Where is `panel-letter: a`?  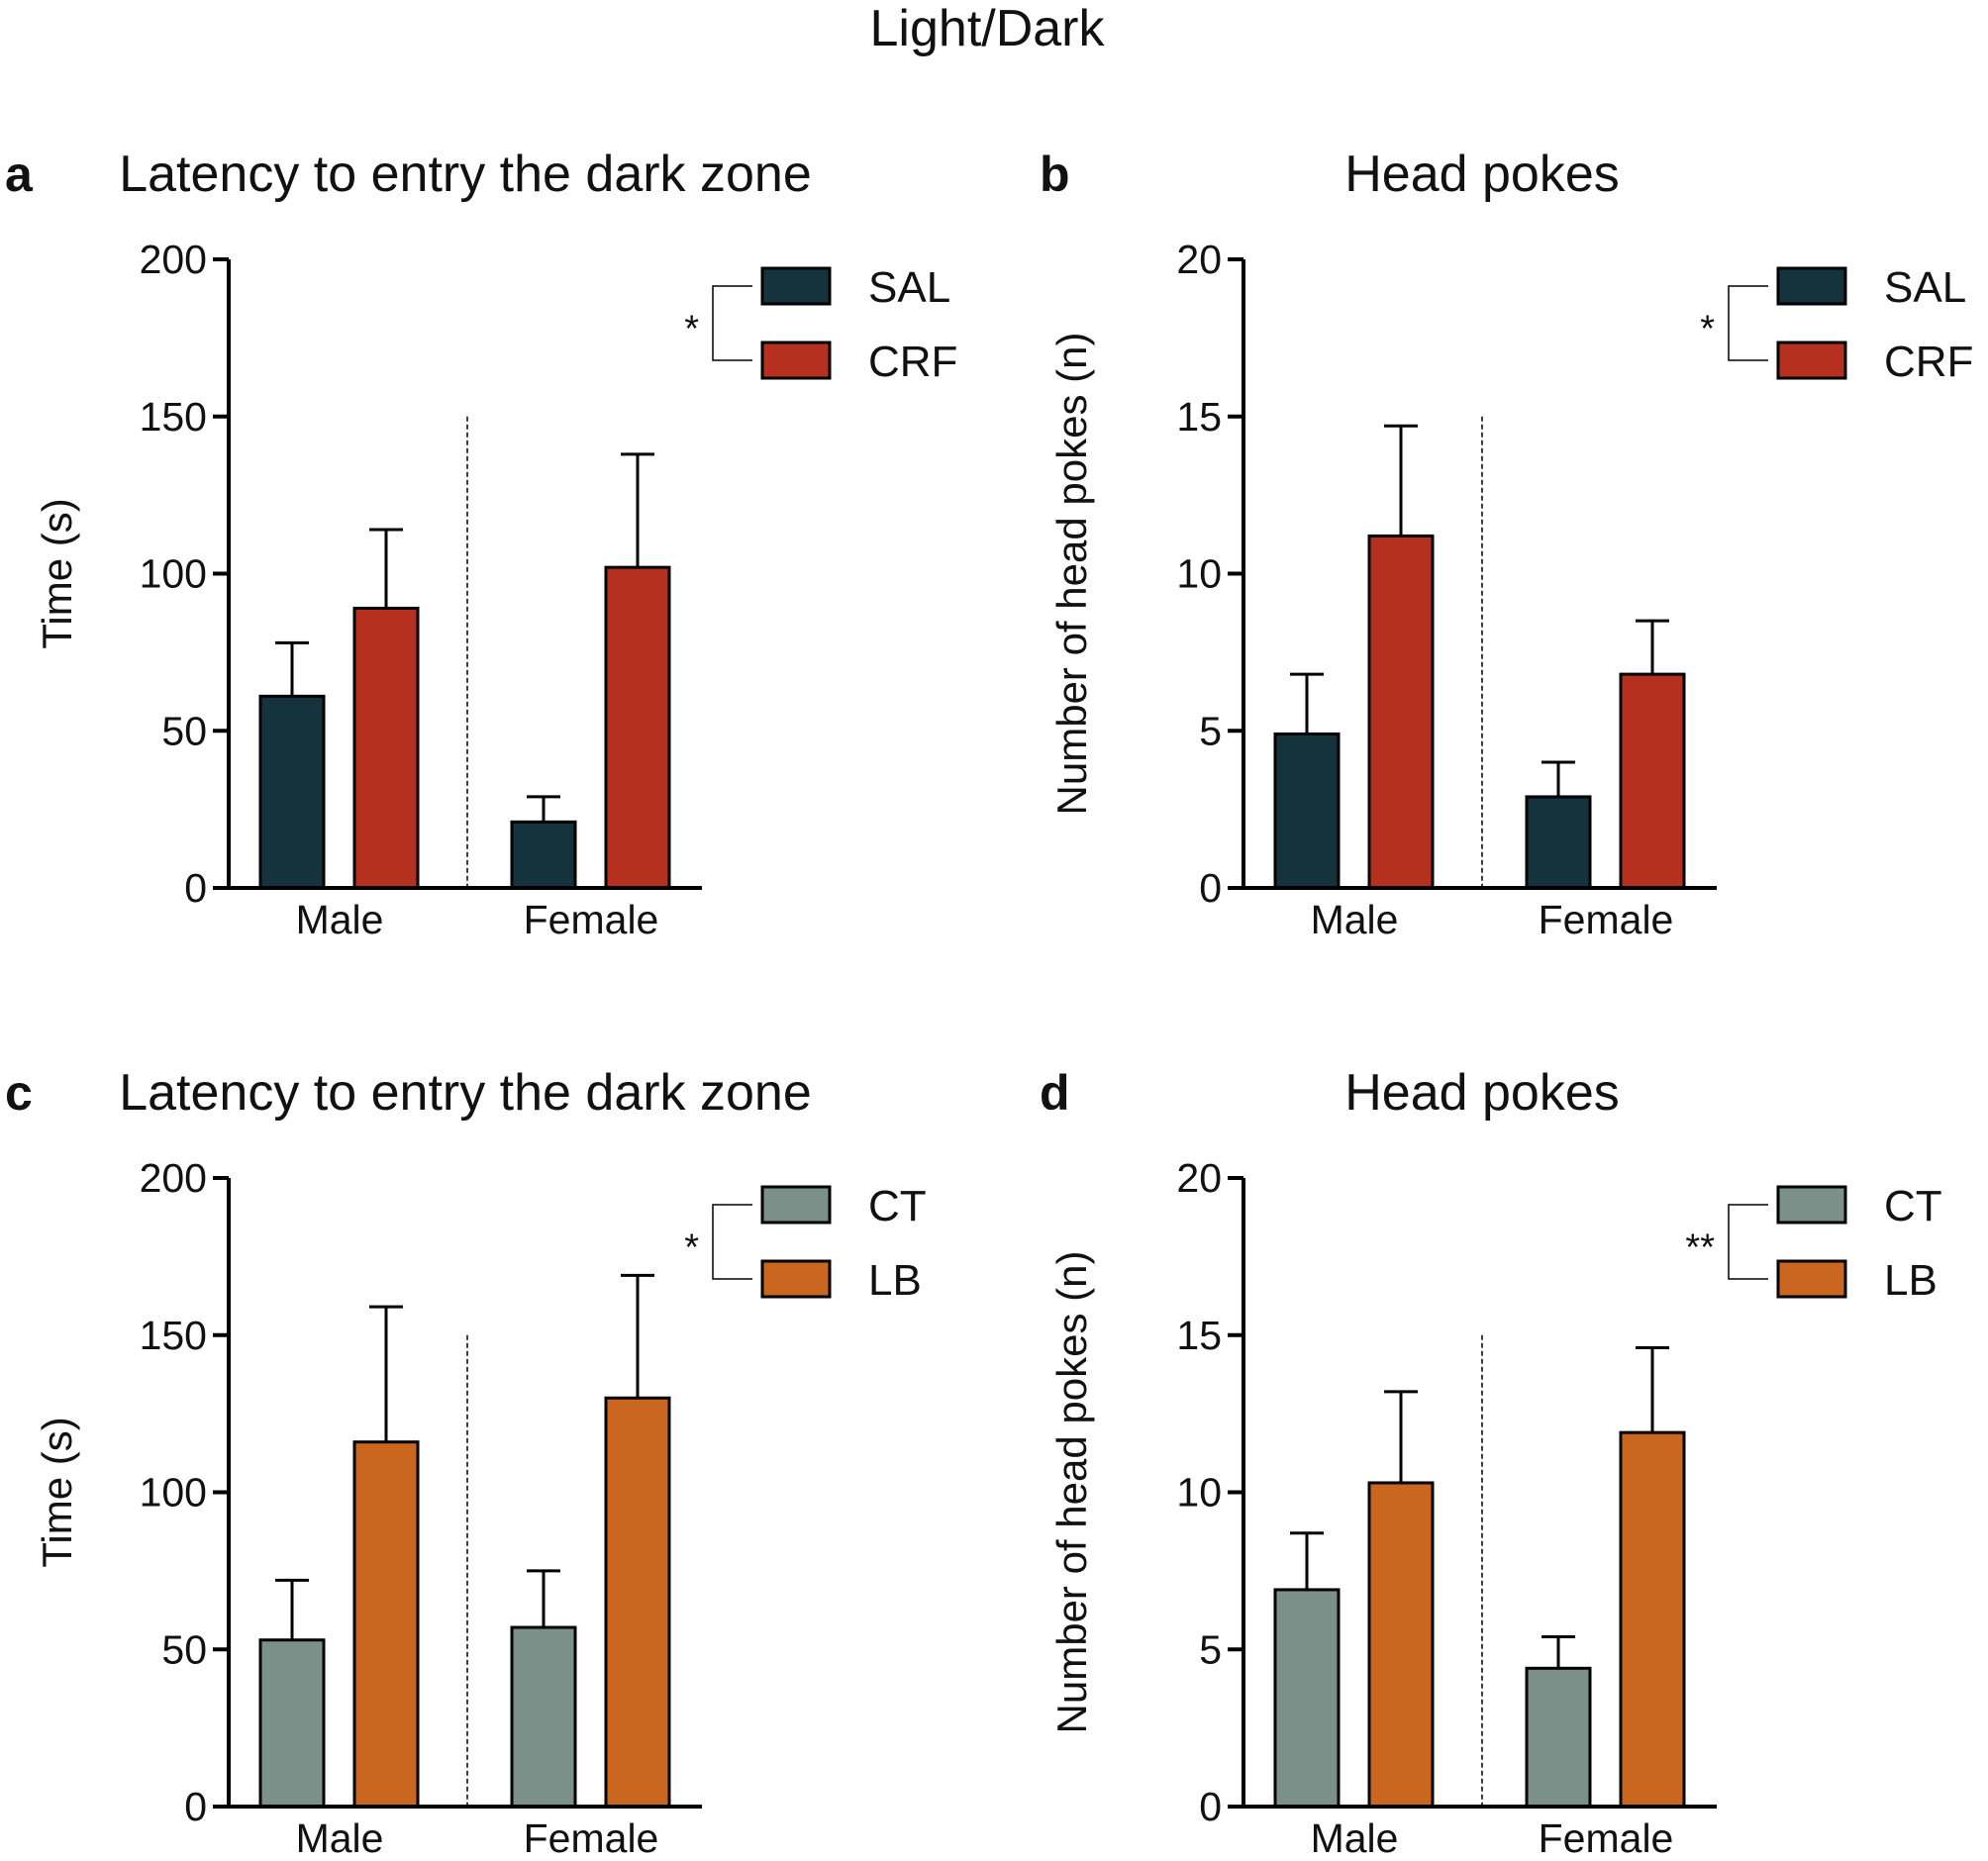 panel-letter: a is located at coordinates (19, 174).